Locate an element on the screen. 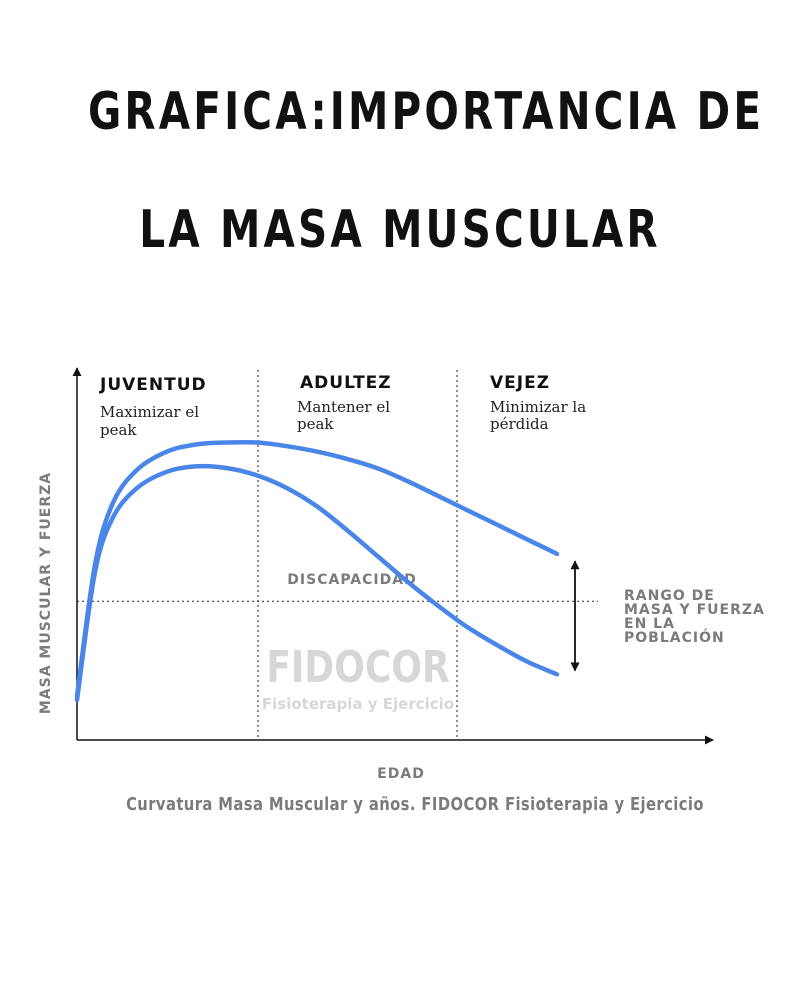 The height and width of the screenshot is (1000, 800). population-range-label: RANGO DE MASA Y FUERZA EN LA POBLACIÓN is located at coordinates (694, 617).